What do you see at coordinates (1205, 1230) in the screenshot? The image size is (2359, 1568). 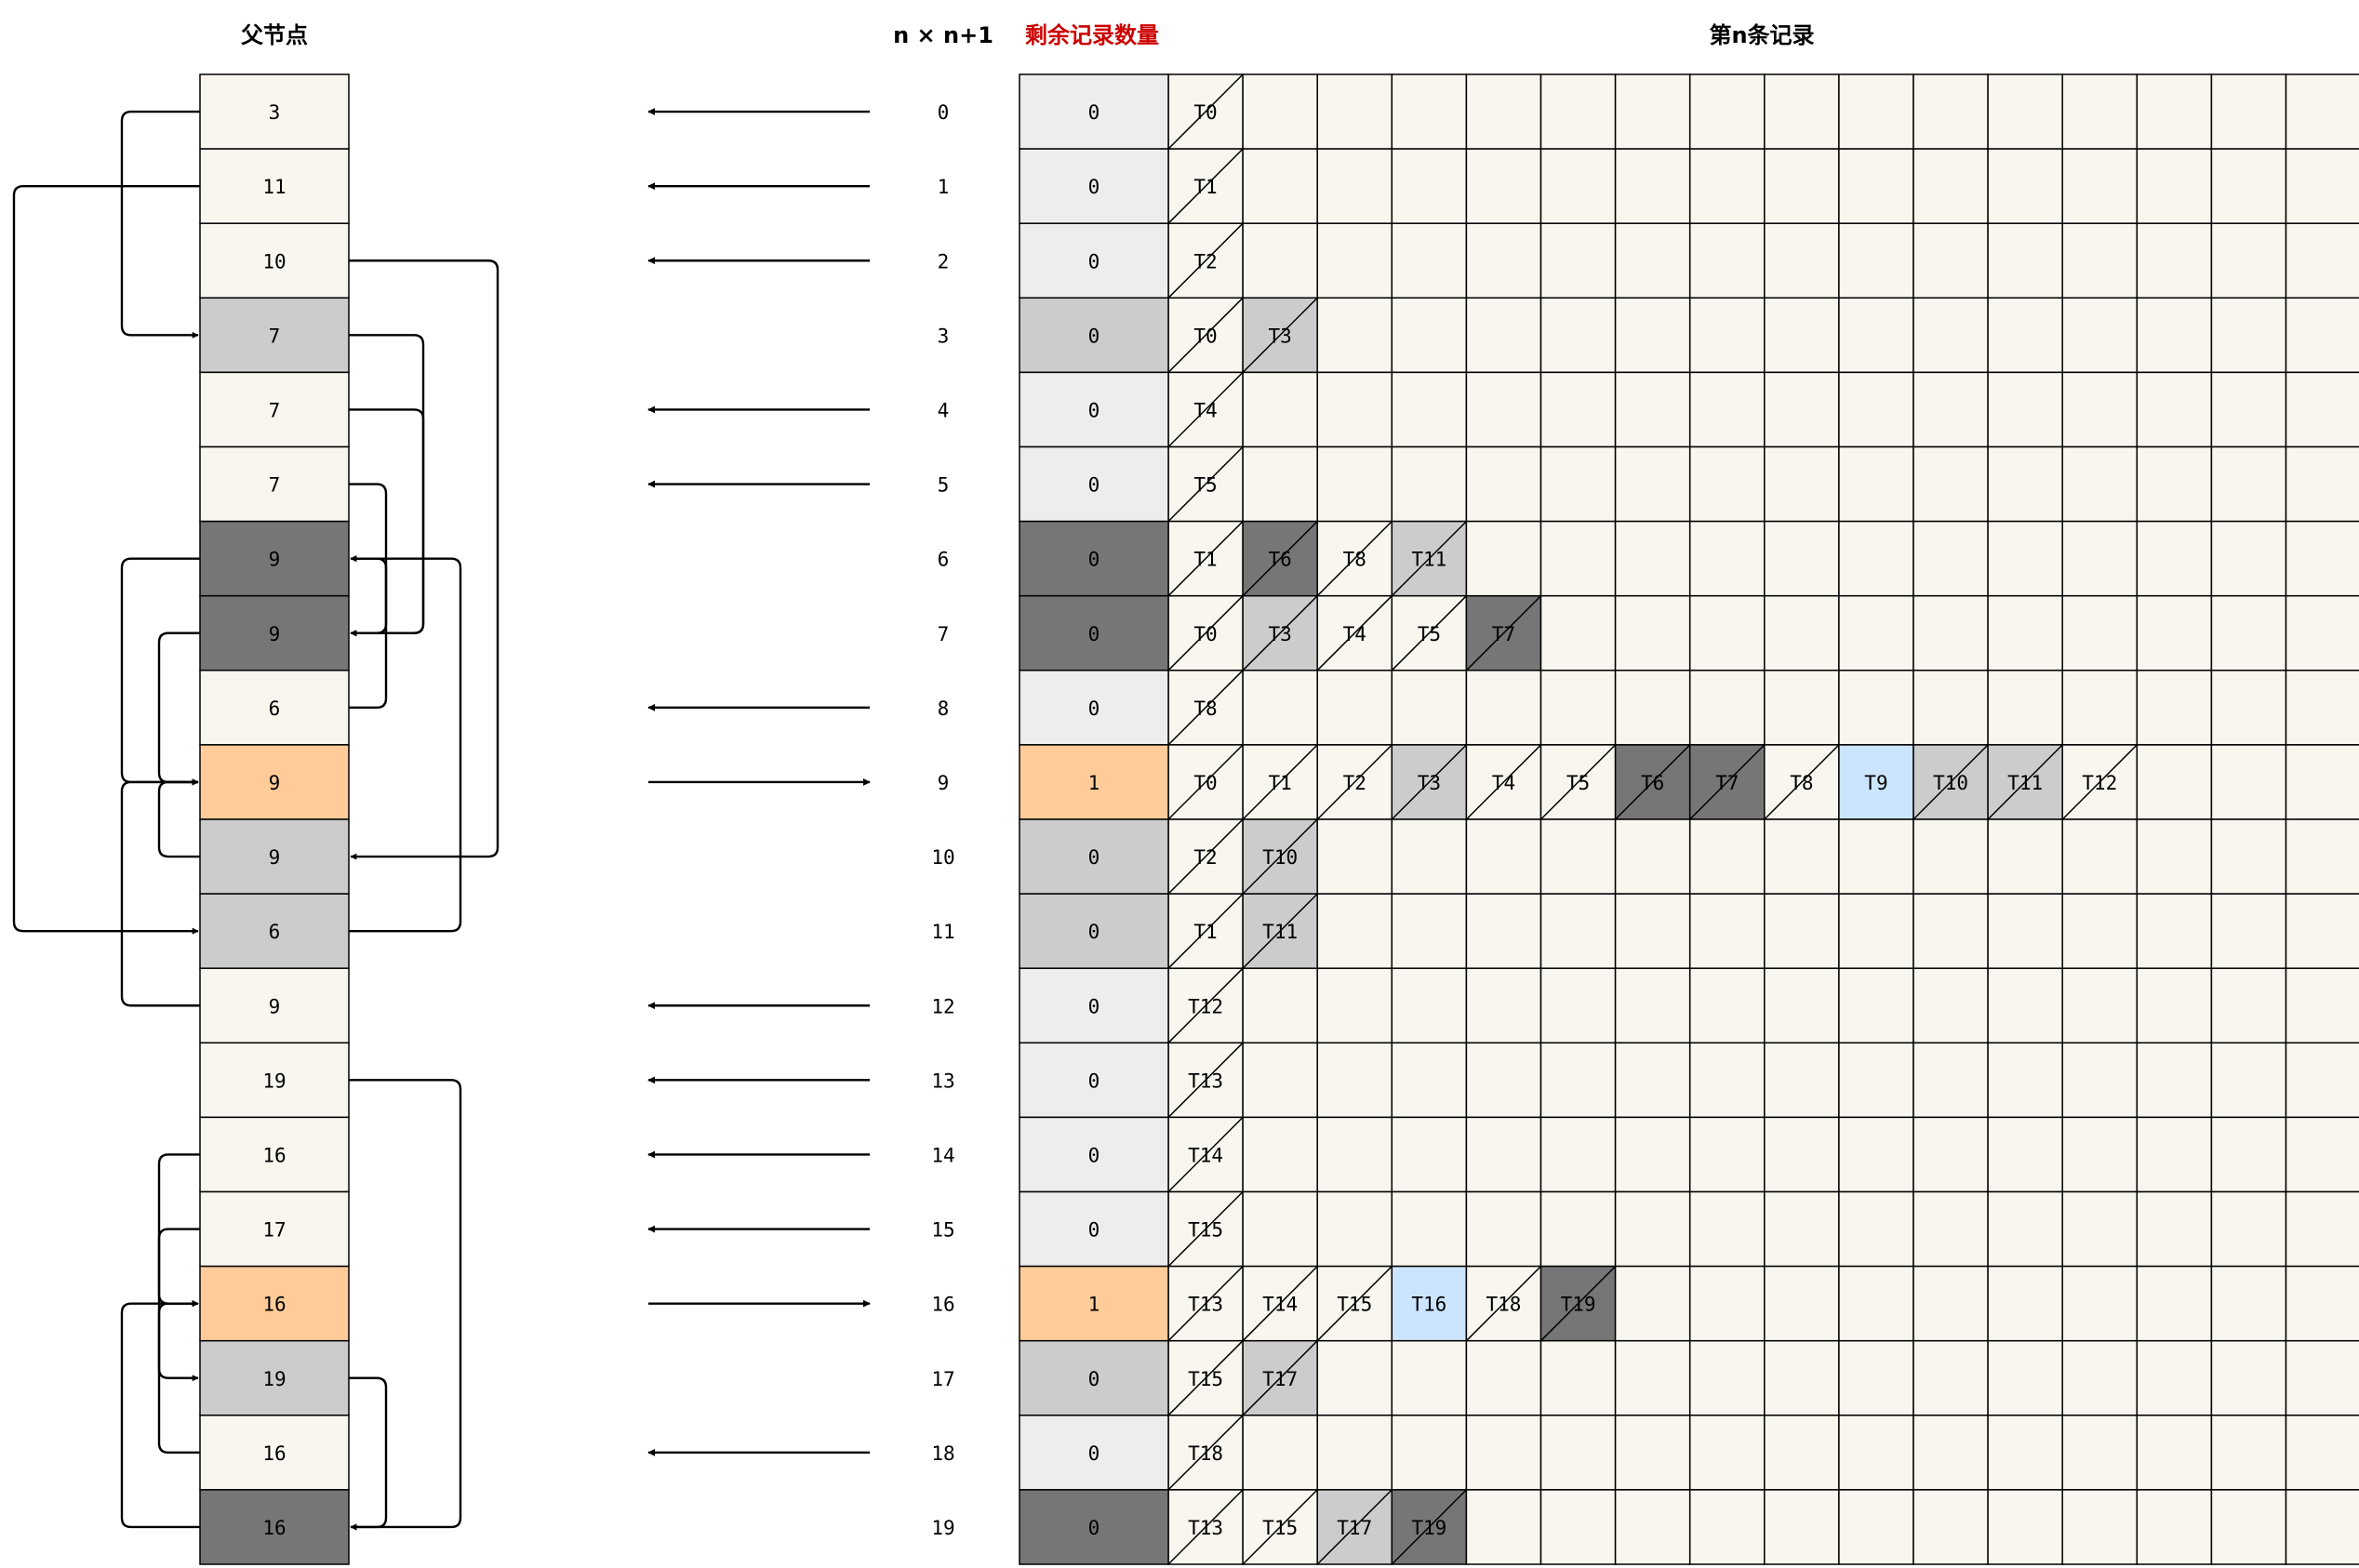 I see `record-label: T15` at bounding box center [1205, 1230].